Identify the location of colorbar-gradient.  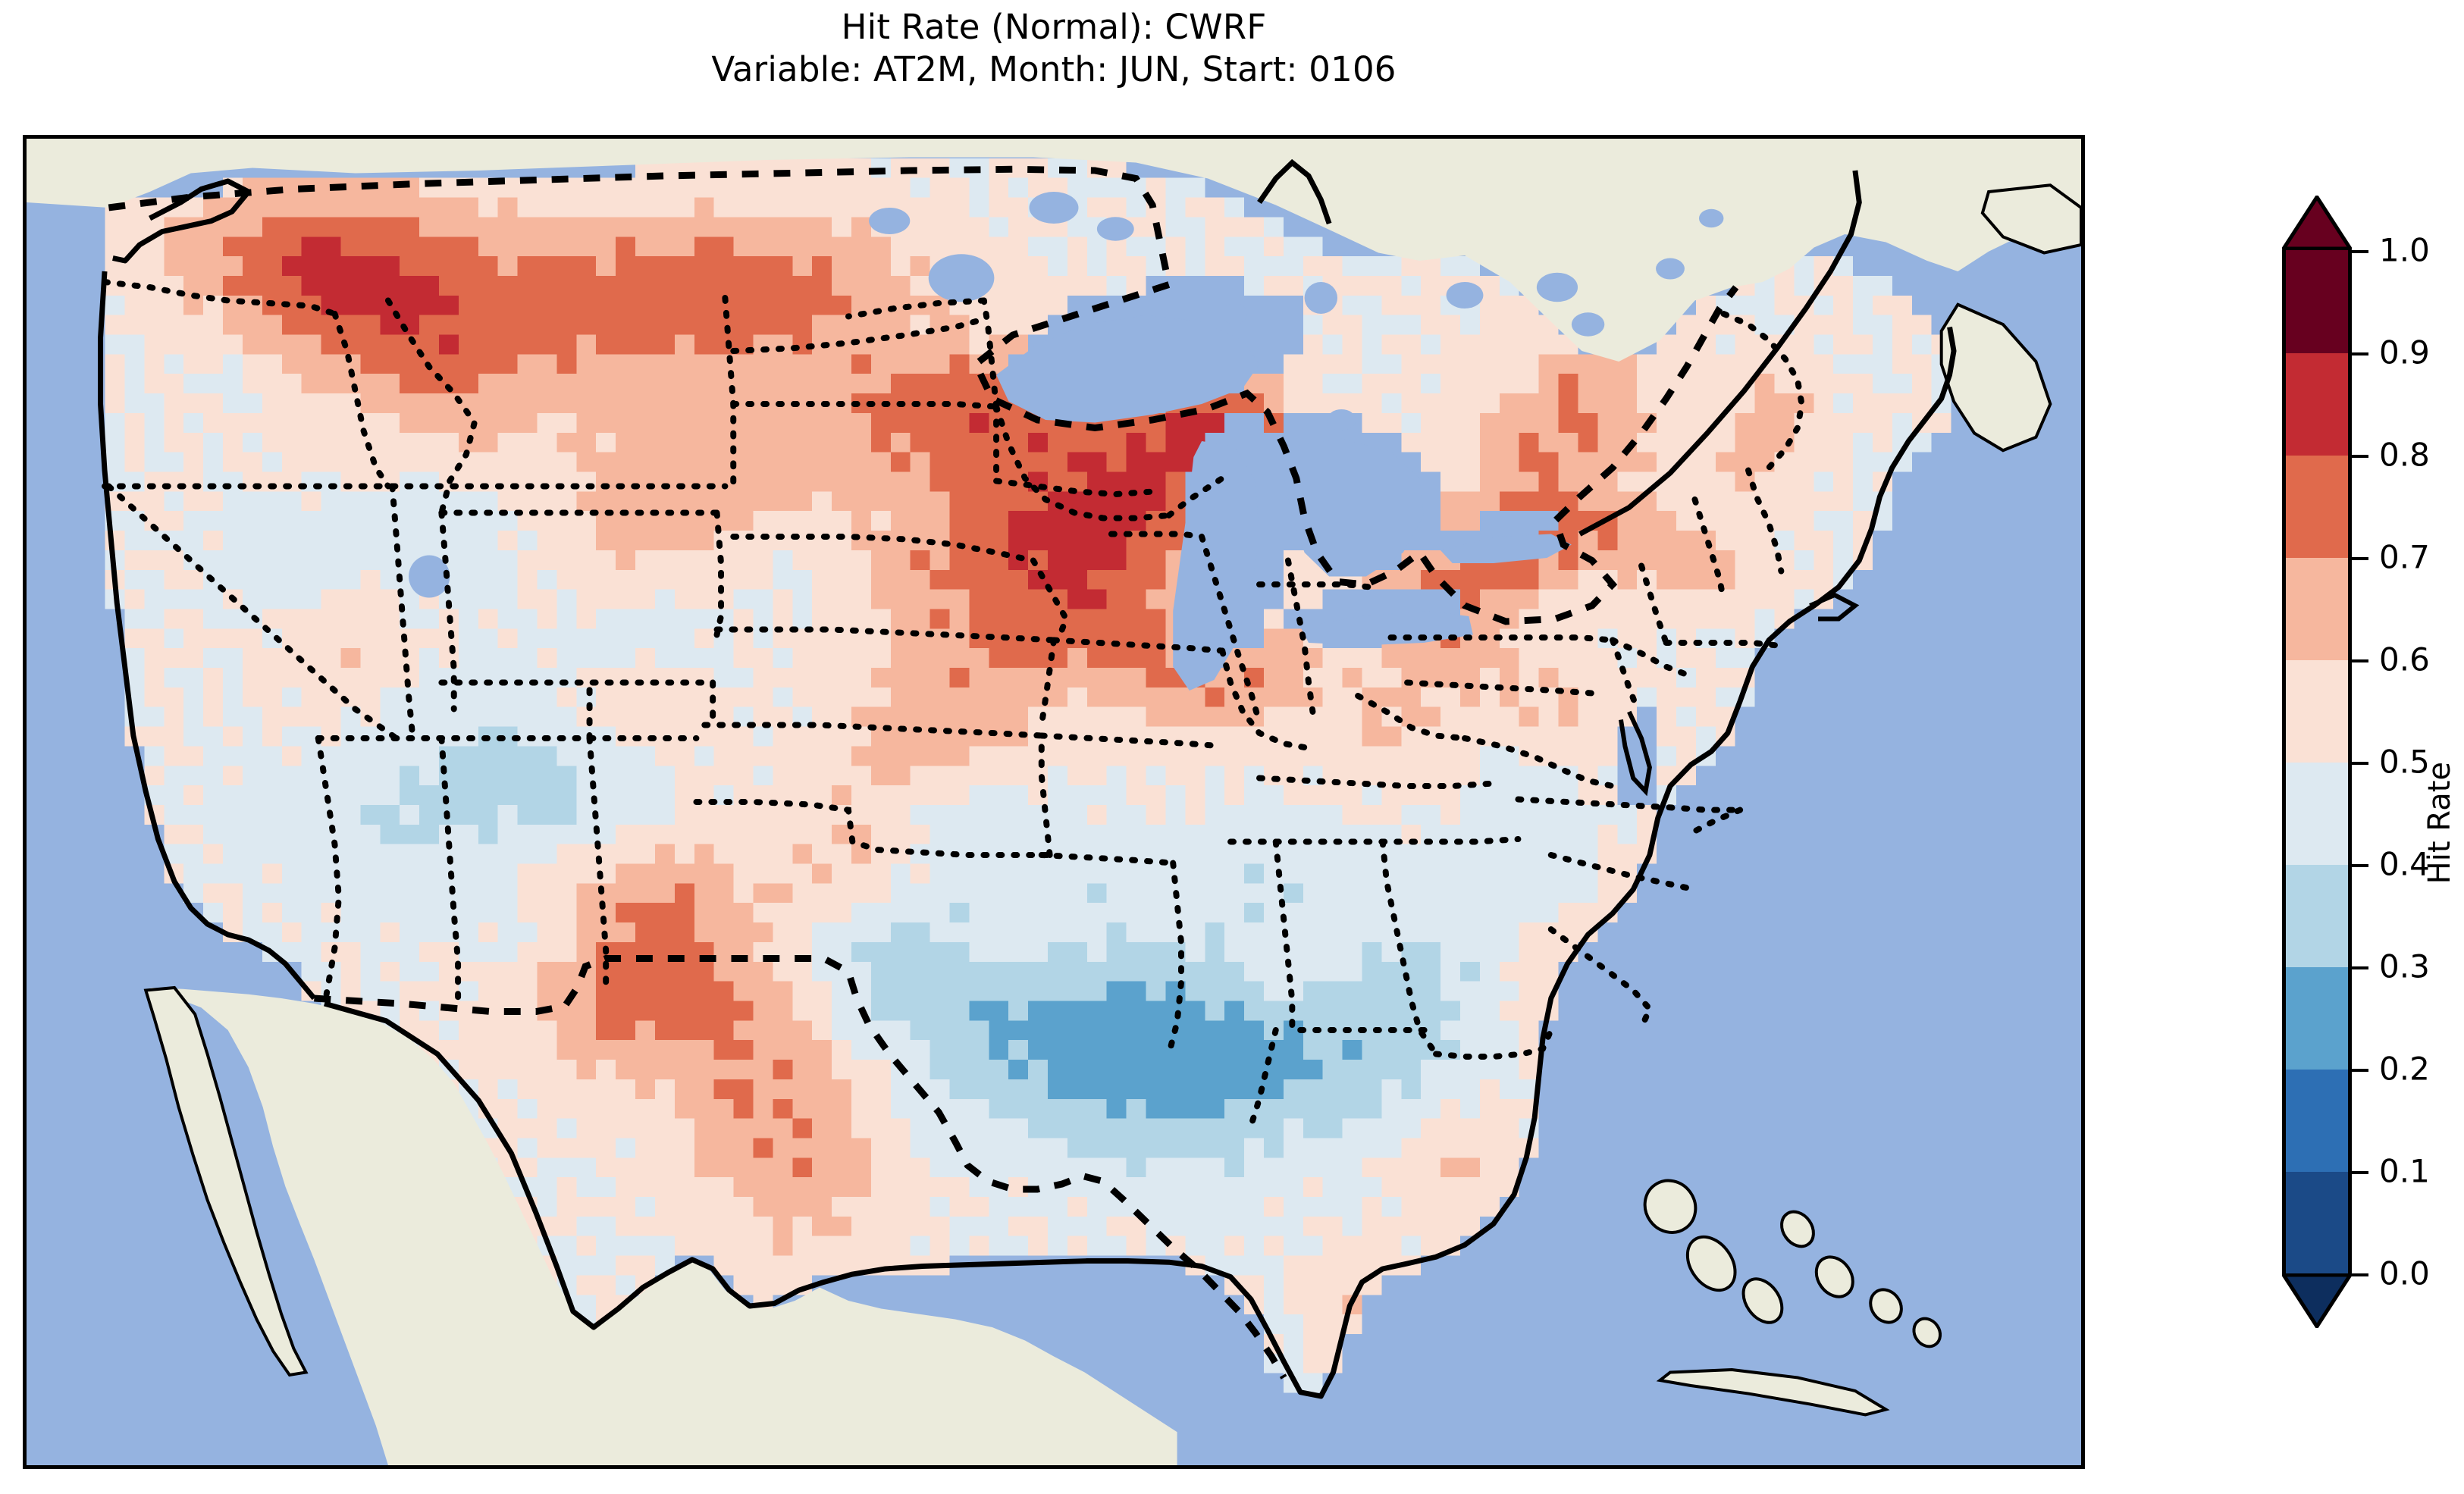
(2317, 762).